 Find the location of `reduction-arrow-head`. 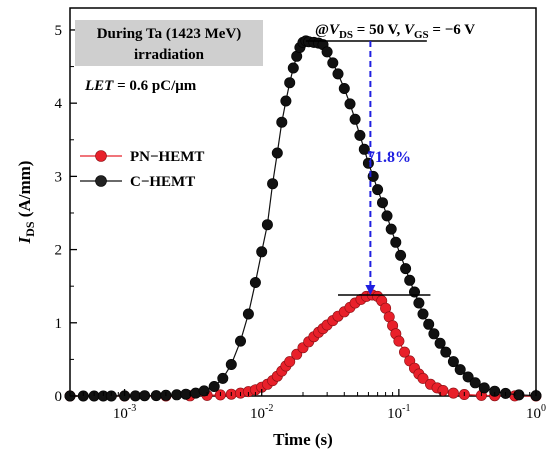

reduction-arrow-head is located at coordinates (370, 289).